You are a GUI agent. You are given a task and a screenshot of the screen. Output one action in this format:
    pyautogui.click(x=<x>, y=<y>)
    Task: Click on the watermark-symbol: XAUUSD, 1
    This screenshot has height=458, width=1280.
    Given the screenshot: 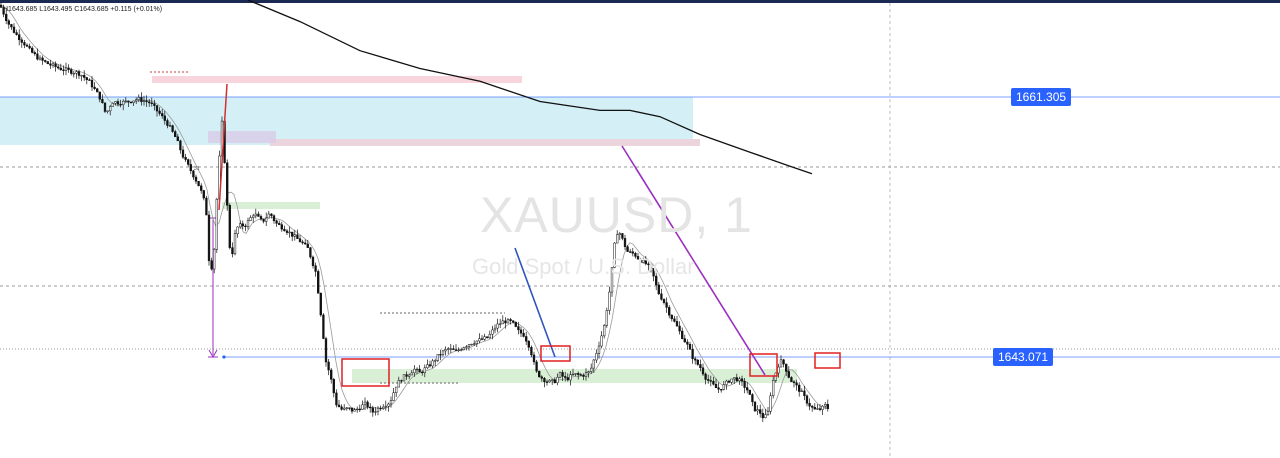 What is the action you would take?
    pyautogui.click(x=616, y=215)
    